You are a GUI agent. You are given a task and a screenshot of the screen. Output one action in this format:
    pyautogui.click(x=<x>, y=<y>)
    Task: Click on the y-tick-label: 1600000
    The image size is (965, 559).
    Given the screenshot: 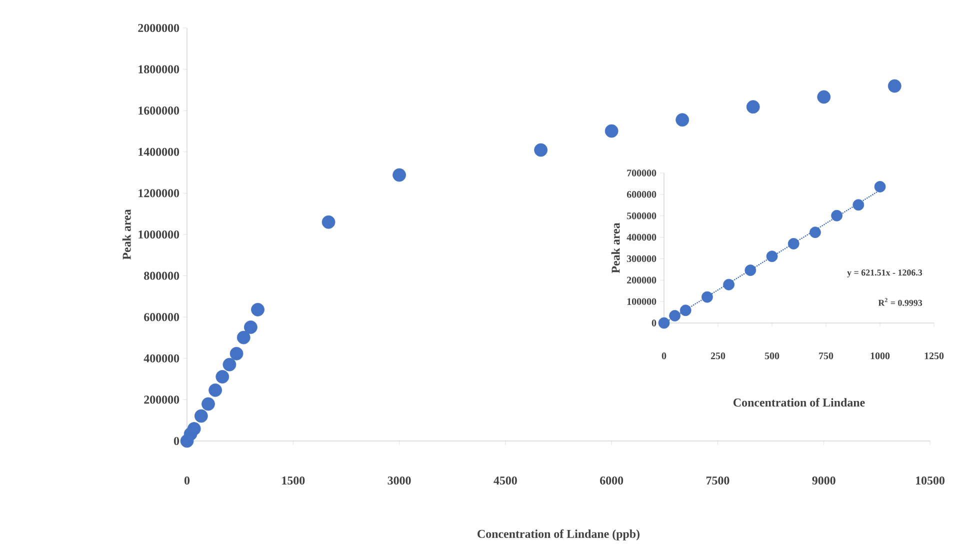 What is the action you would take?
    pyautogui.click(x=159, y=110)
    